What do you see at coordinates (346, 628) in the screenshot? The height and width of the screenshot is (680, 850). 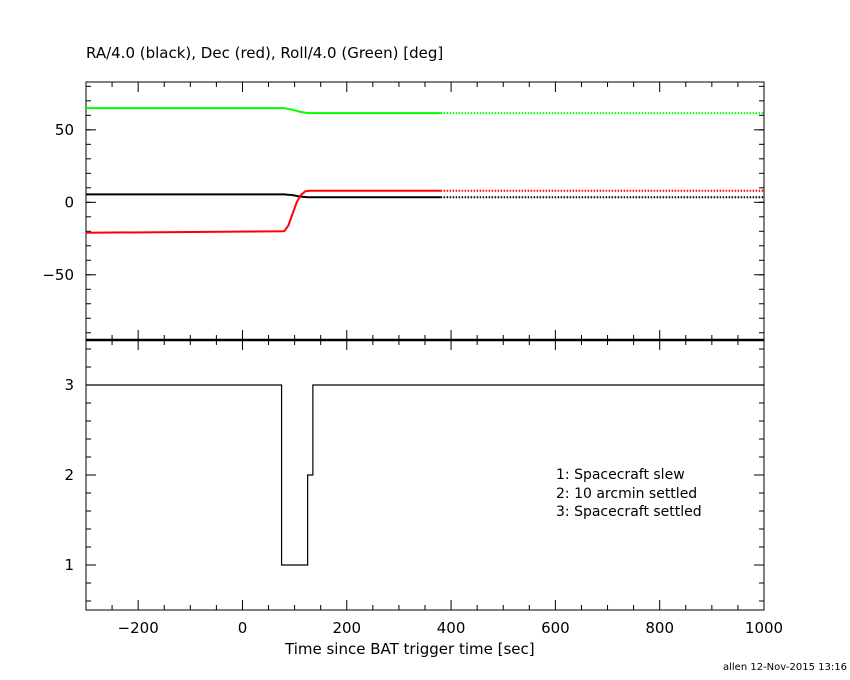 I see `x-tick-label: 200` at bounding box center [346, 628].